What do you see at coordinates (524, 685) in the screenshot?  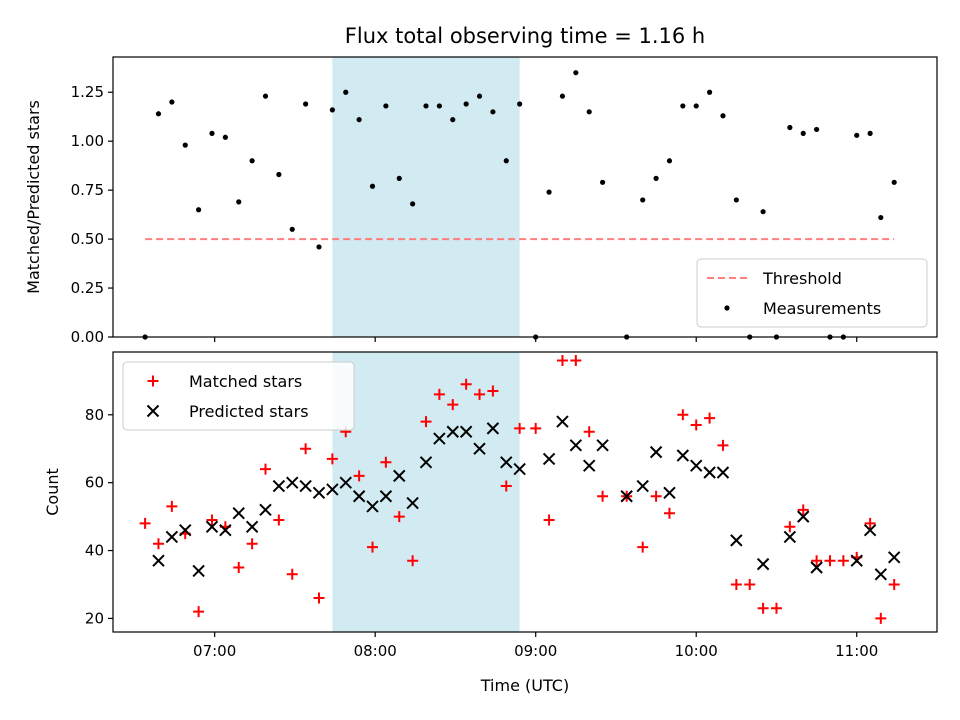 I see `x-axis-label: Time (UTC)` at bounding box center [524, 685].